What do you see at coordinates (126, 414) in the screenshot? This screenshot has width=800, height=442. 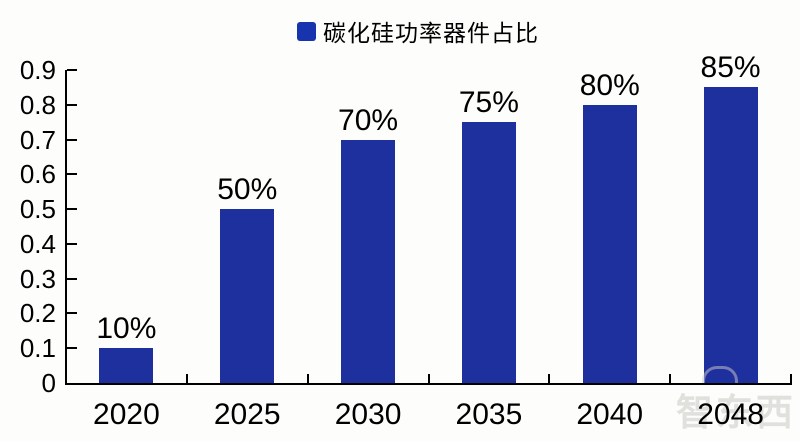 I see `x-axis-label: 2020` at bounding box center [126, 414].